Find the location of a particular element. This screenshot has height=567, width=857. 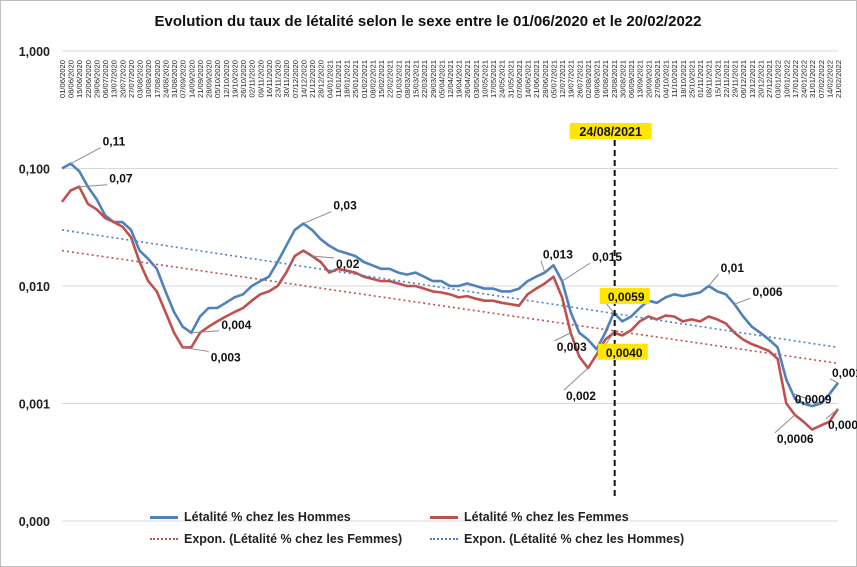

x-tick-label: 10/01/2022 is located at coordinates (786, 79).